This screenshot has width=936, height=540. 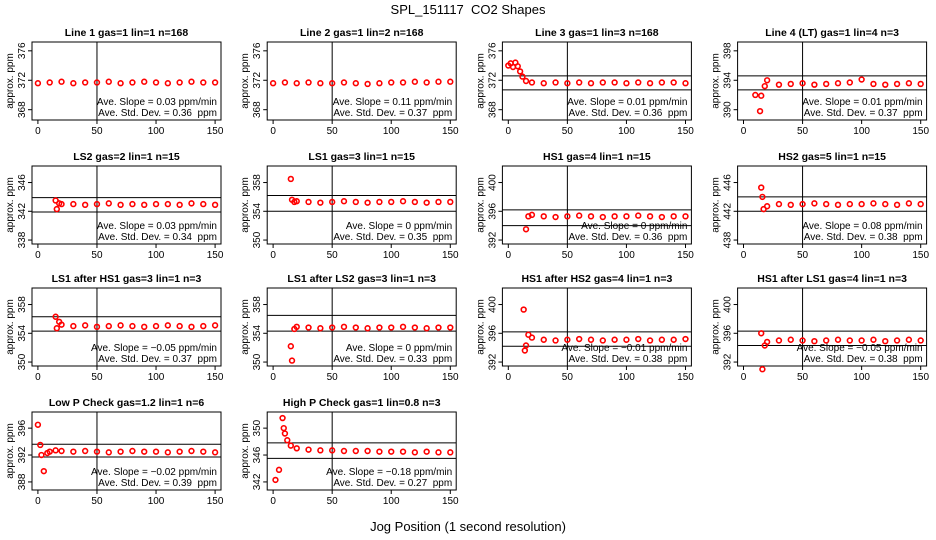 I want to click on annotation: Ave. Std. Dev. = 0.38 ppm, so click(x=863, y=359).